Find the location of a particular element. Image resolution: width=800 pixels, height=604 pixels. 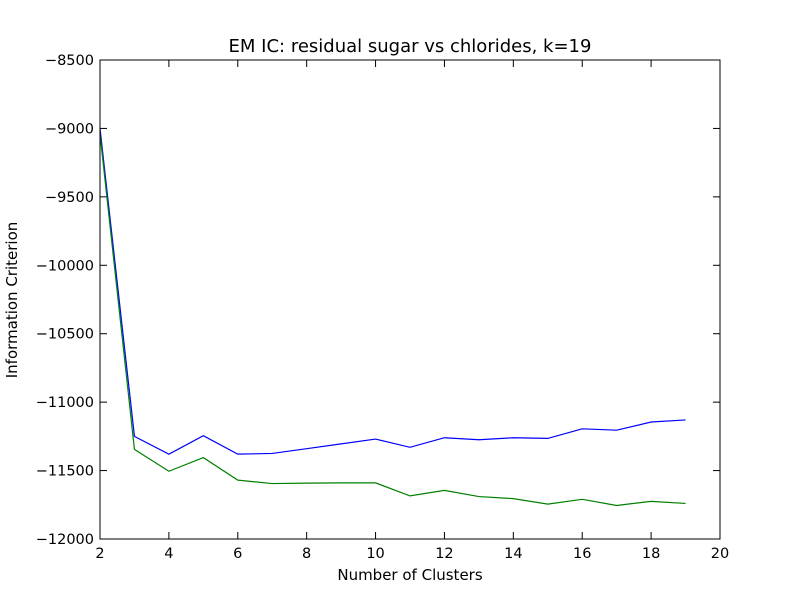

y-tick-label: −10500 is located at coordinates (65, 335).